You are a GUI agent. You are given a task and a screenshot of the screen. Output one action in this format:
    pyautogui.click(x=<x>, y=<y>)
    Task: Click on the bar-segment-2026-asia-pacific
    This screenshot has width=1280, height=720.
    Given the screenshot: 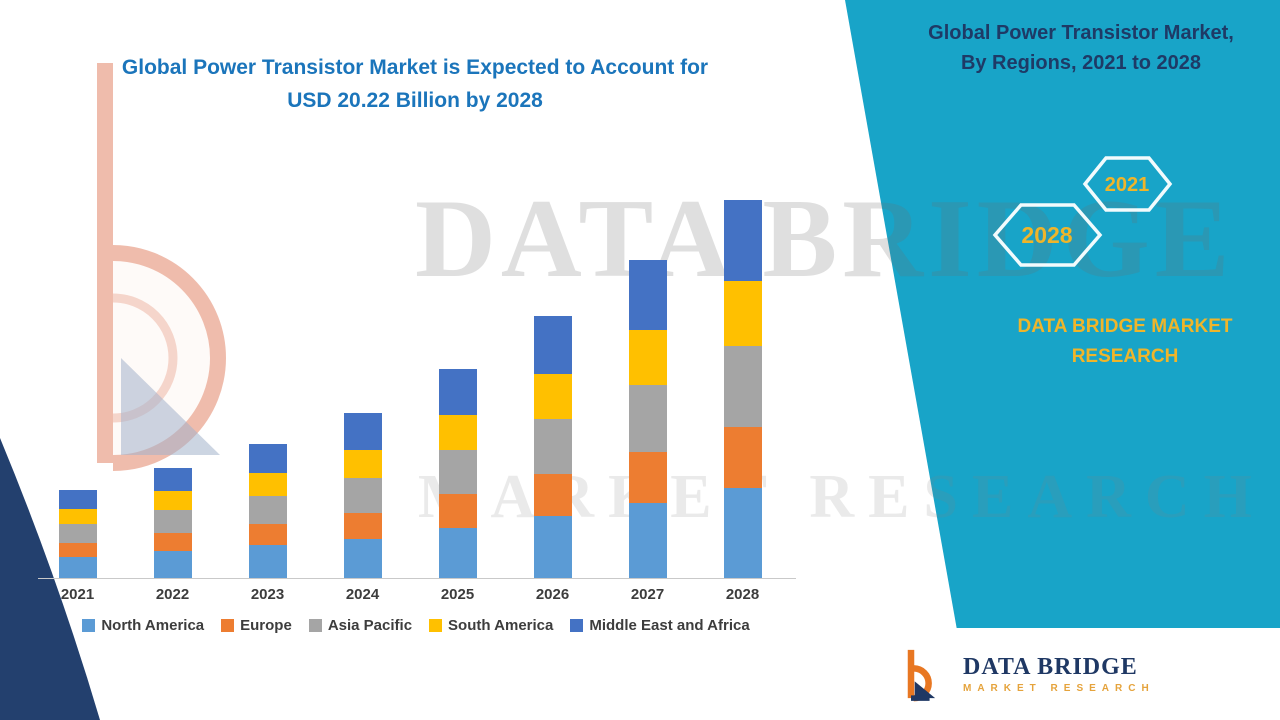 What is the action you would take?
    pyautogui.click(x=552, y=447)
    